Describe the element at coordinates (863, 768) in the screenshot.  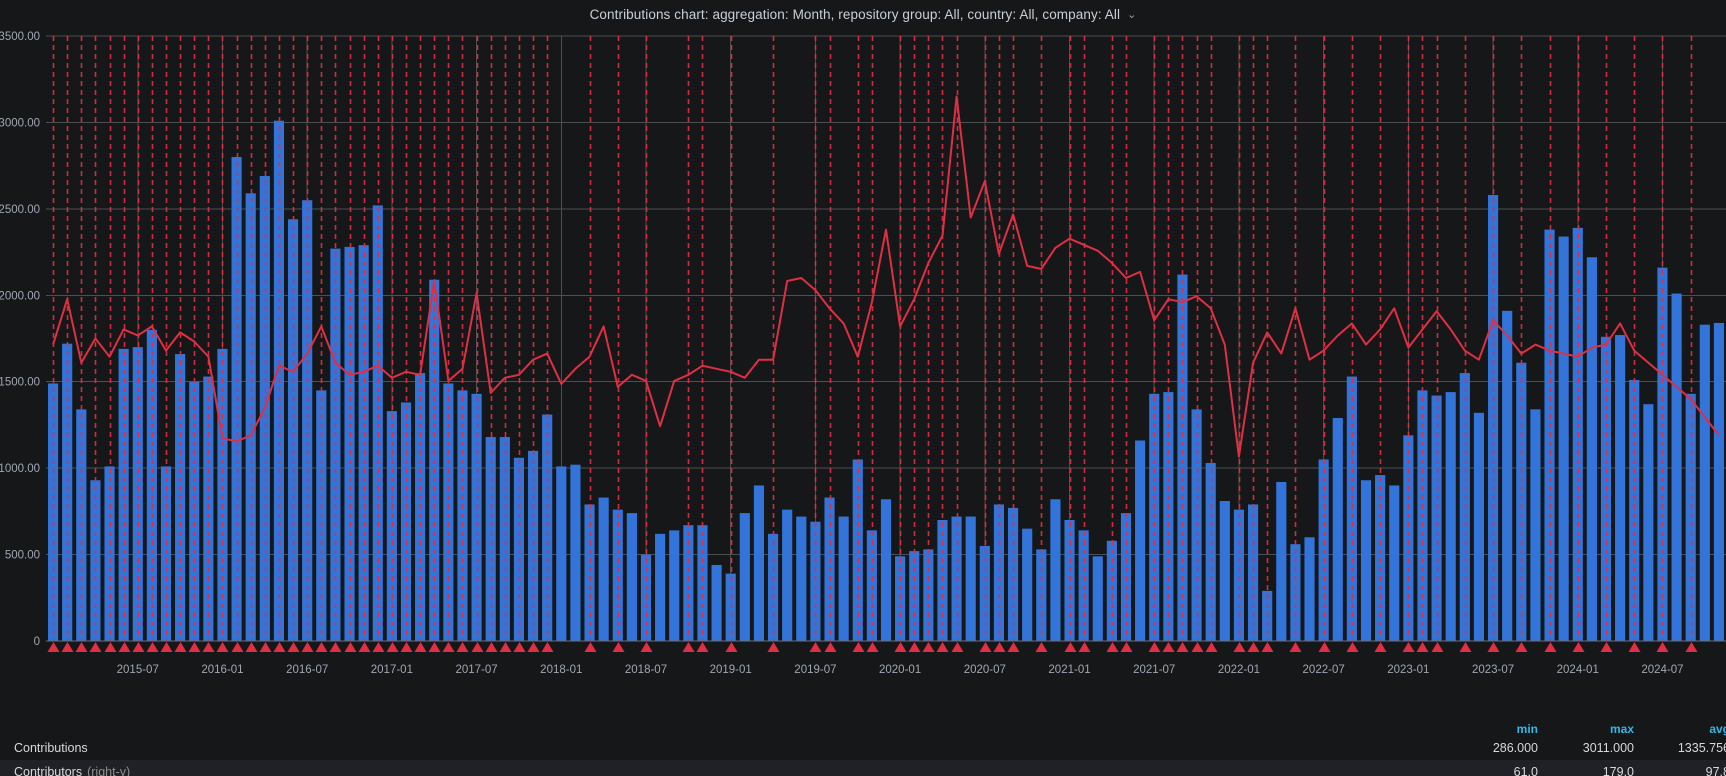
I see `legend-row-contributors: Contributors (right-y) 61.0 179.0 97.8` at that location.